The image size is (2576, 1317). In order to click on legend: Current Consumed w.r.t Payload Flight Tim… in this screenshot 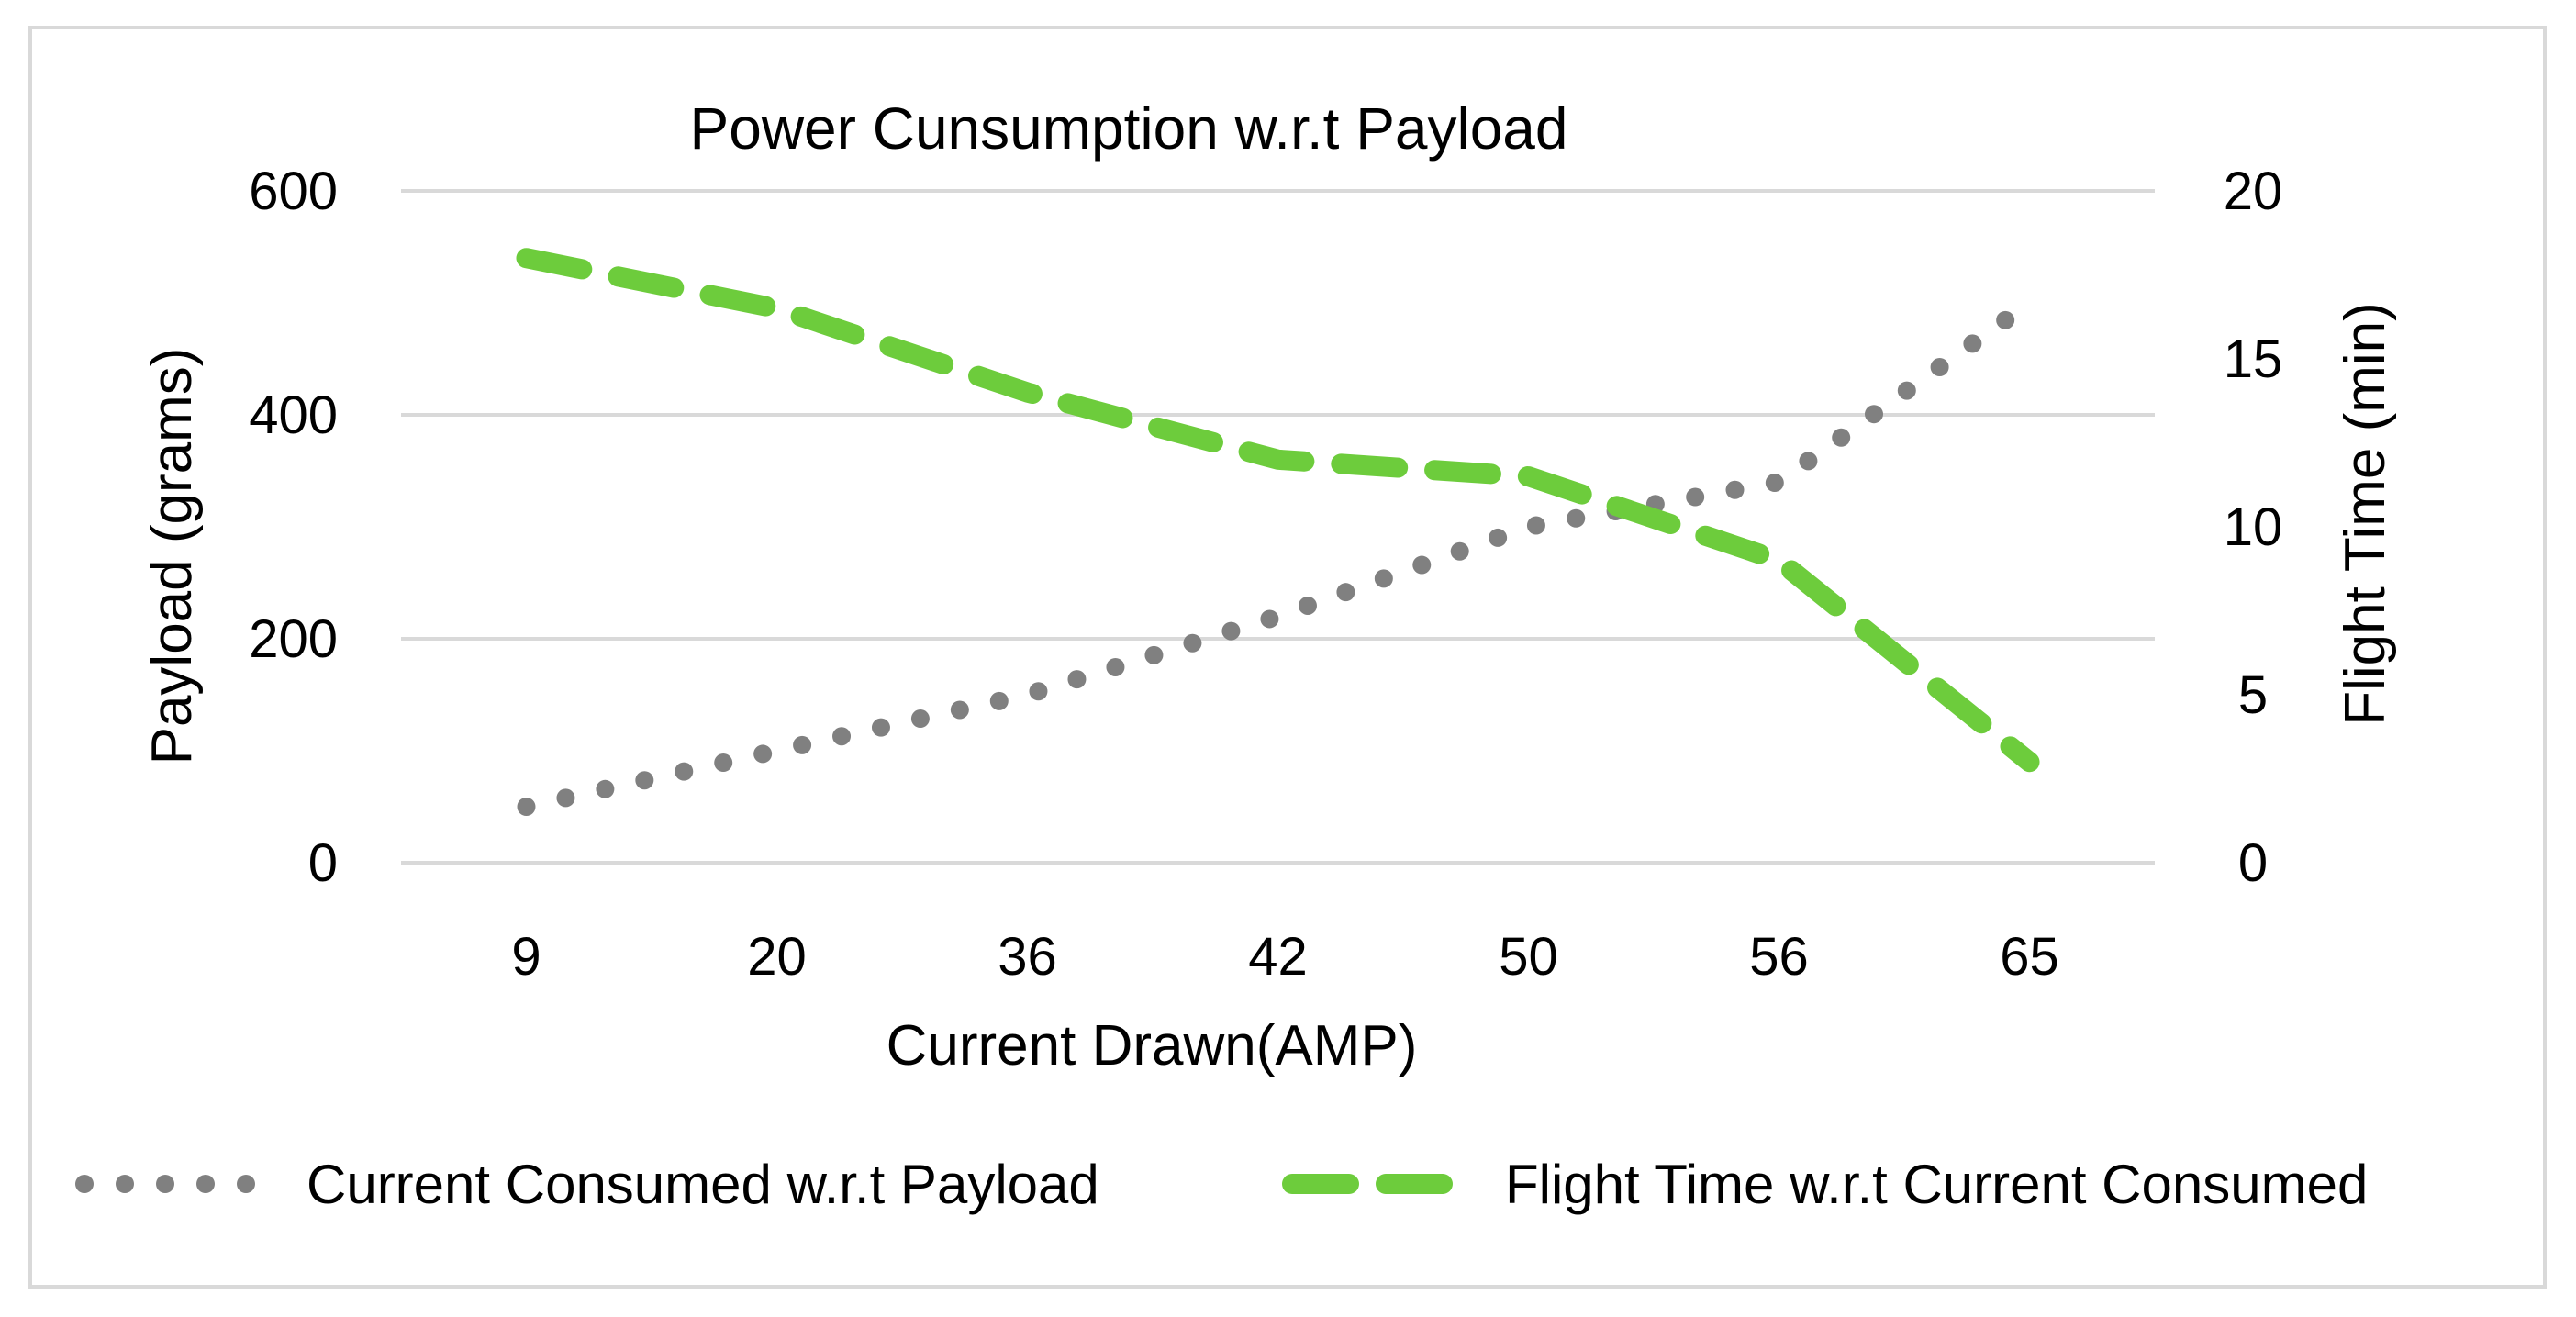, I will do `click(1221, 1184)`.